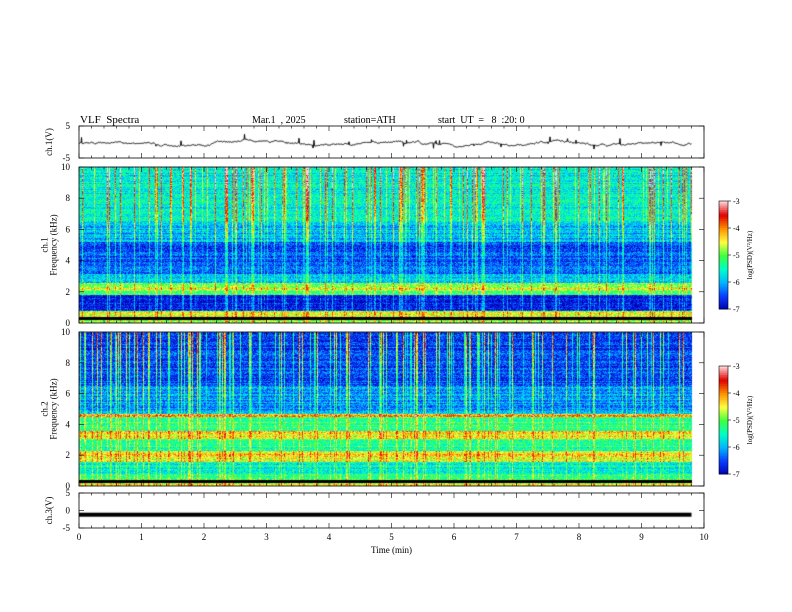  What do you see at coordinates (68, 292) in the screenshot?
I see `ch1-spec-tick-label: 2` at bounding box center [68, 292].